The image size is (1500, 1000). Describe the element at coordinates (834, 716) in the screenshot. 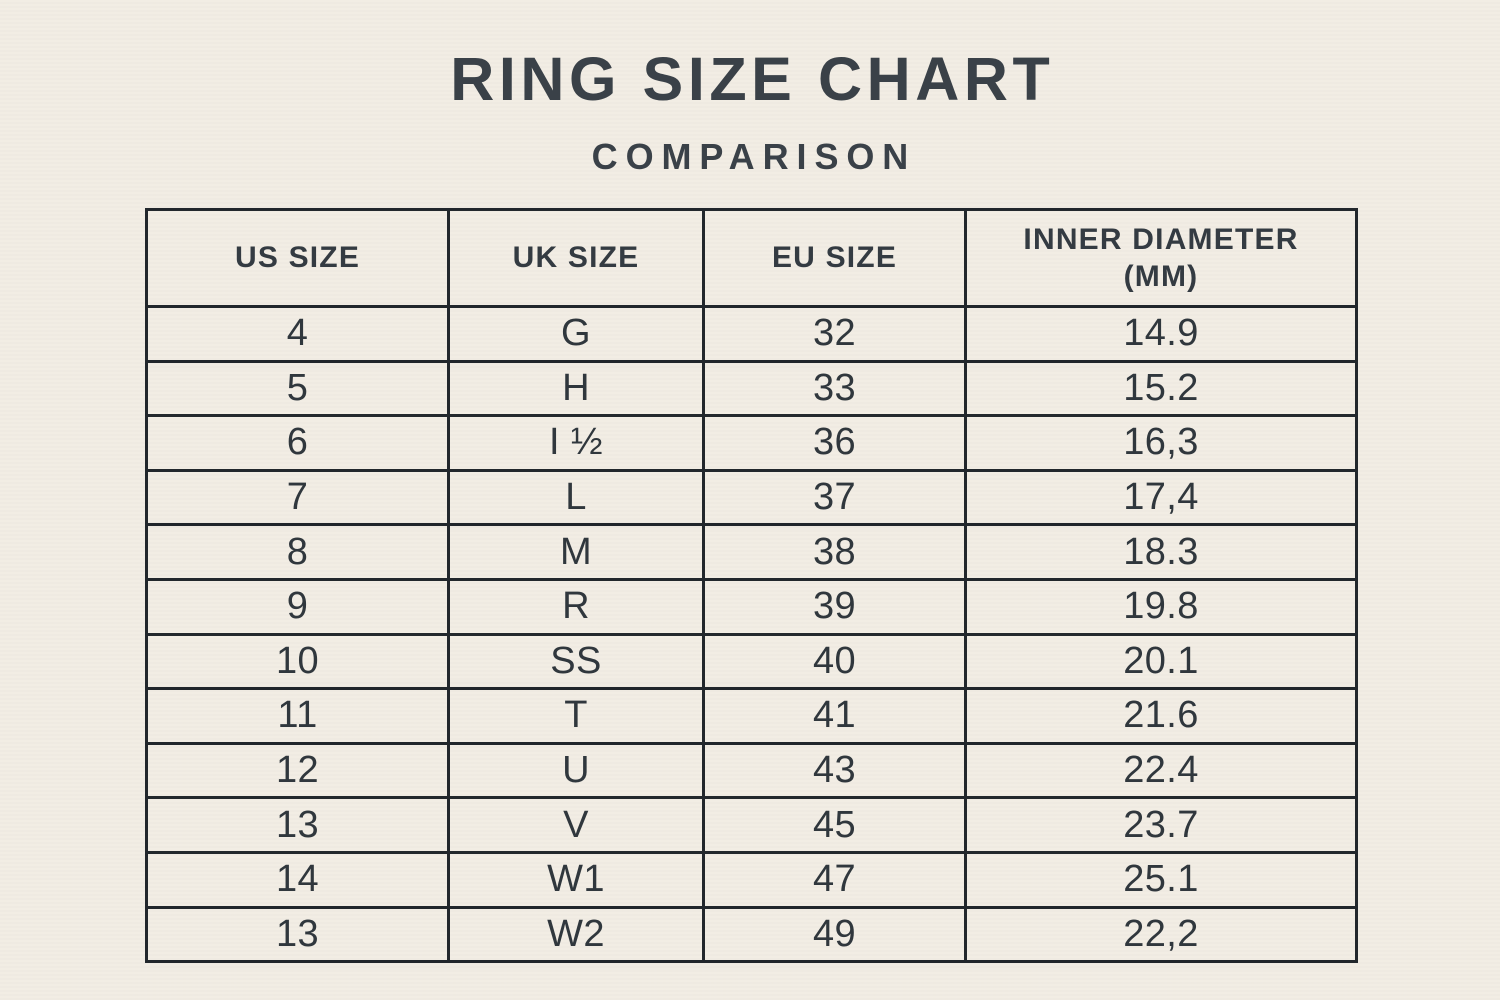

I see `cell-eu-size: 41` at that location.